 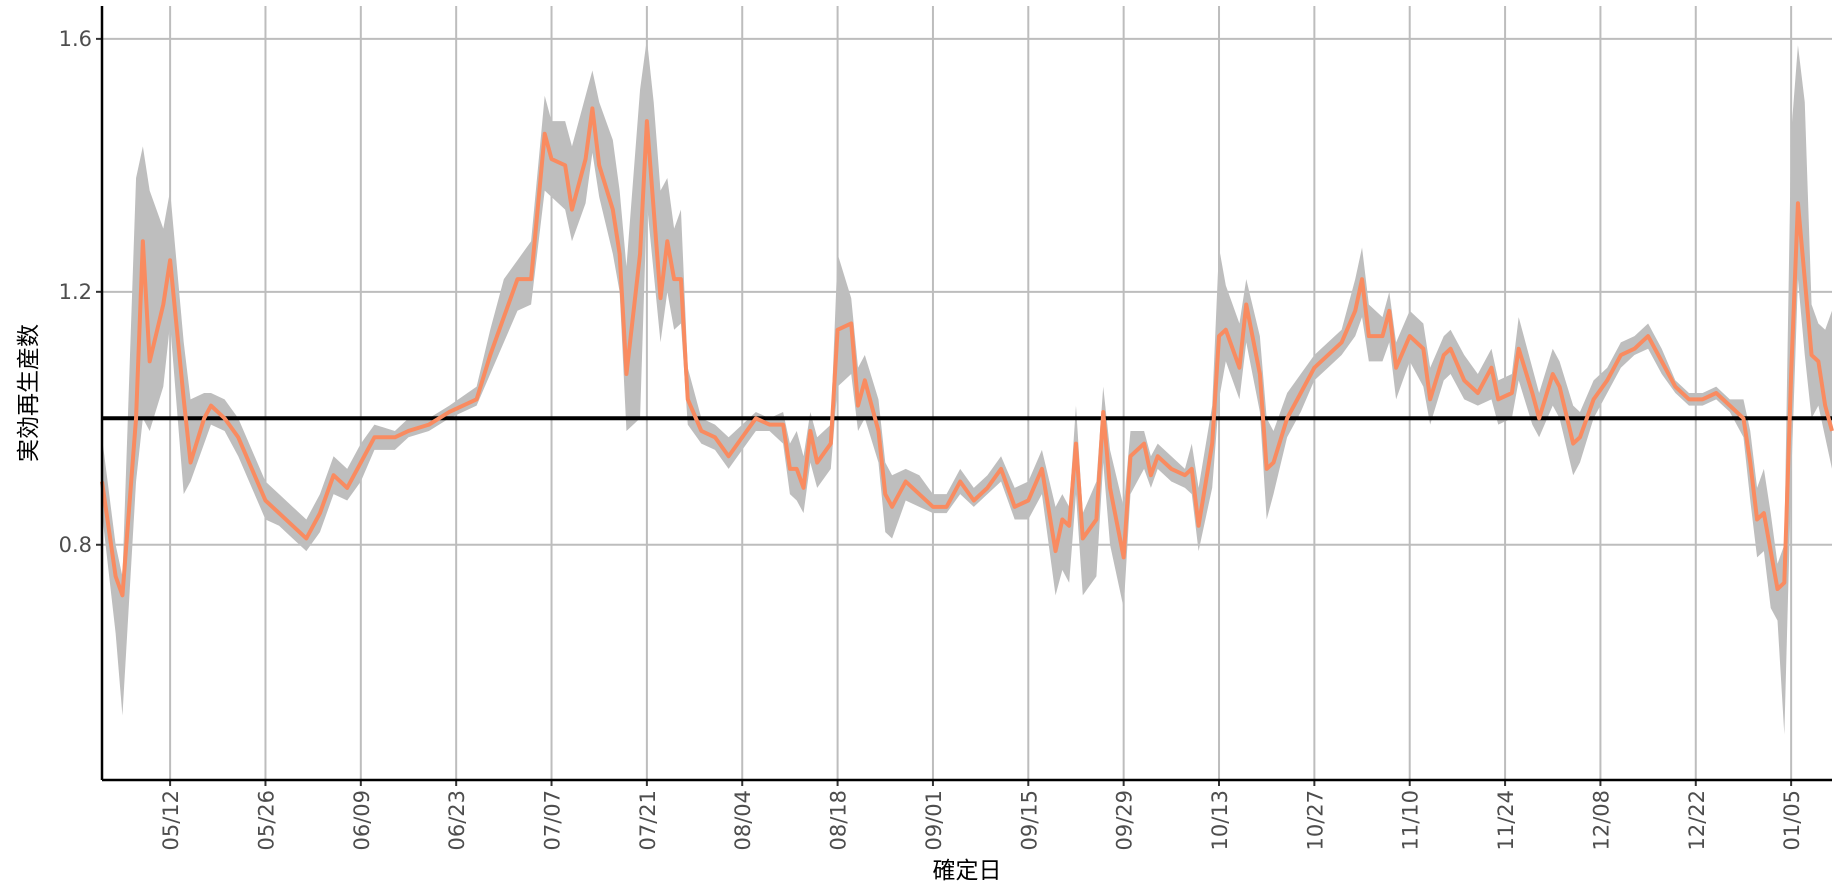 What do you see at coordinates (75, 39) in the screenshot?
I see `y-tick-label: 1.6` at bounding box center [75, 39].